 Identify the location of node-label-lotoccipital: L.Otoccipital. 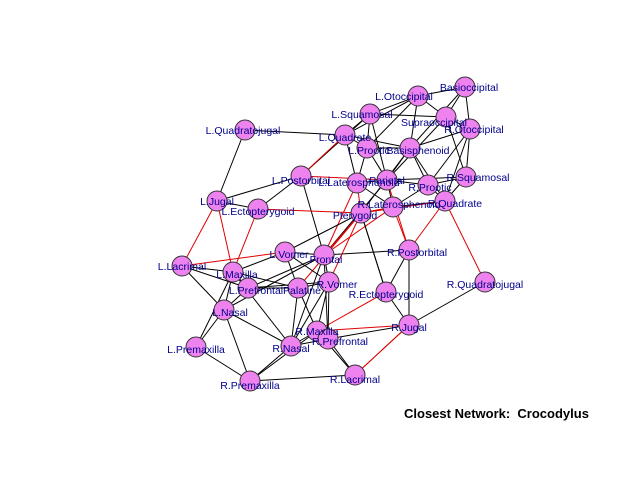
(404, 97).